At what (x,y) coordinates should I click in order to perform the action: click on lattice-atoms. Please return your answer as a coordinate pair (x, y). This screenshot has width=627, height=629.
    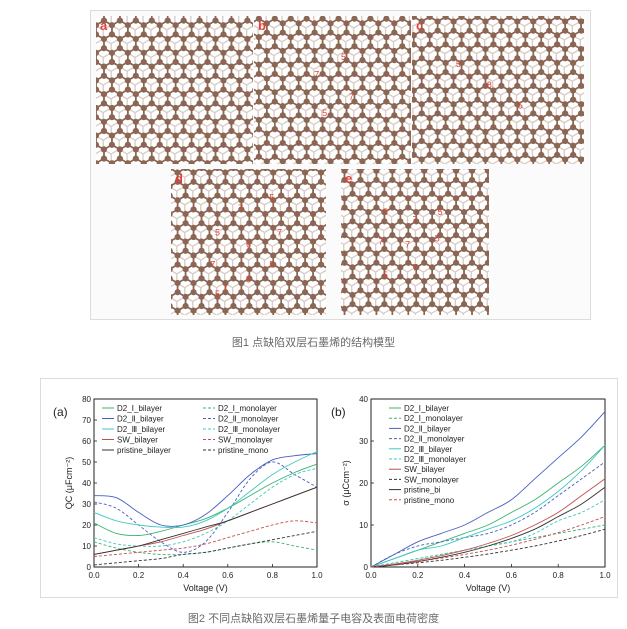
    Looking at the image, I should click on (174, 90).